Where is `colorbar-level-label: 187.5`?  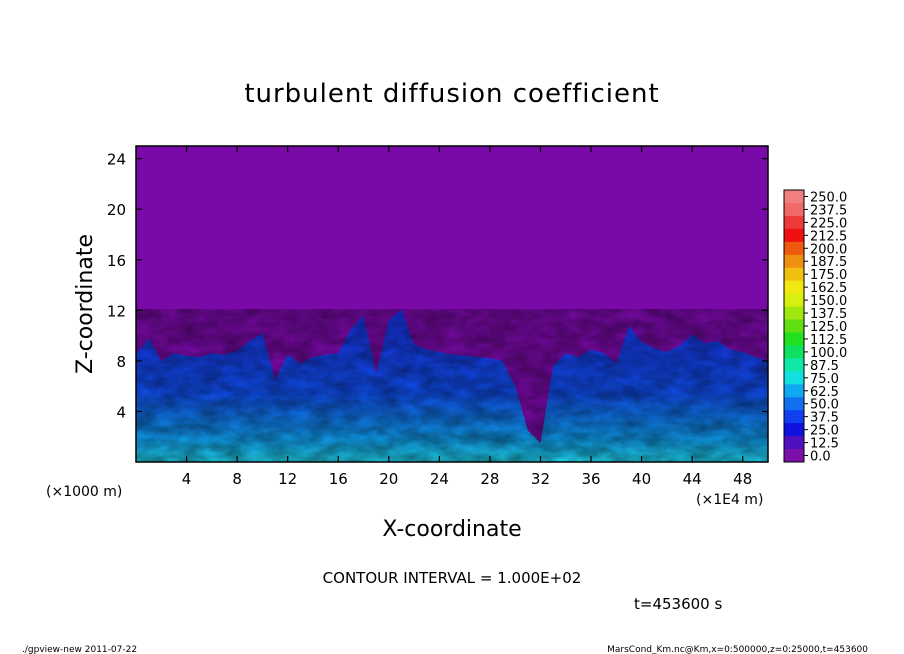
colorbar-level-label: 187.5 is located at coordinates (828, 262).